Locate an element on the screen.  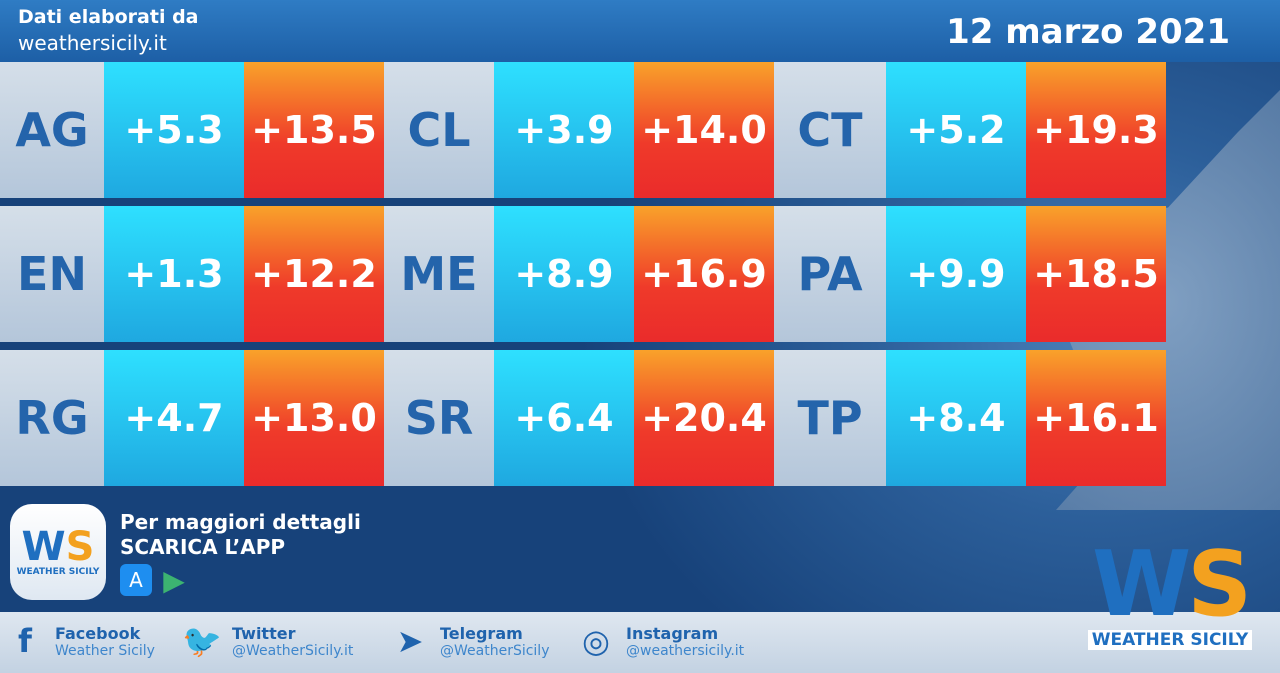
social-name: Telegram is located at coordinates (481, 633).